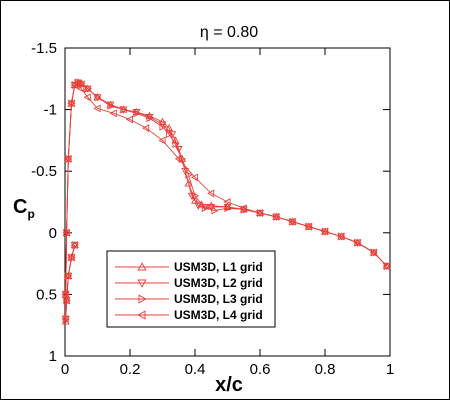 Image resolution: width=450 pixels, height=401 pixels. I want to click on y-tick-label: 1, so click(53, 356).